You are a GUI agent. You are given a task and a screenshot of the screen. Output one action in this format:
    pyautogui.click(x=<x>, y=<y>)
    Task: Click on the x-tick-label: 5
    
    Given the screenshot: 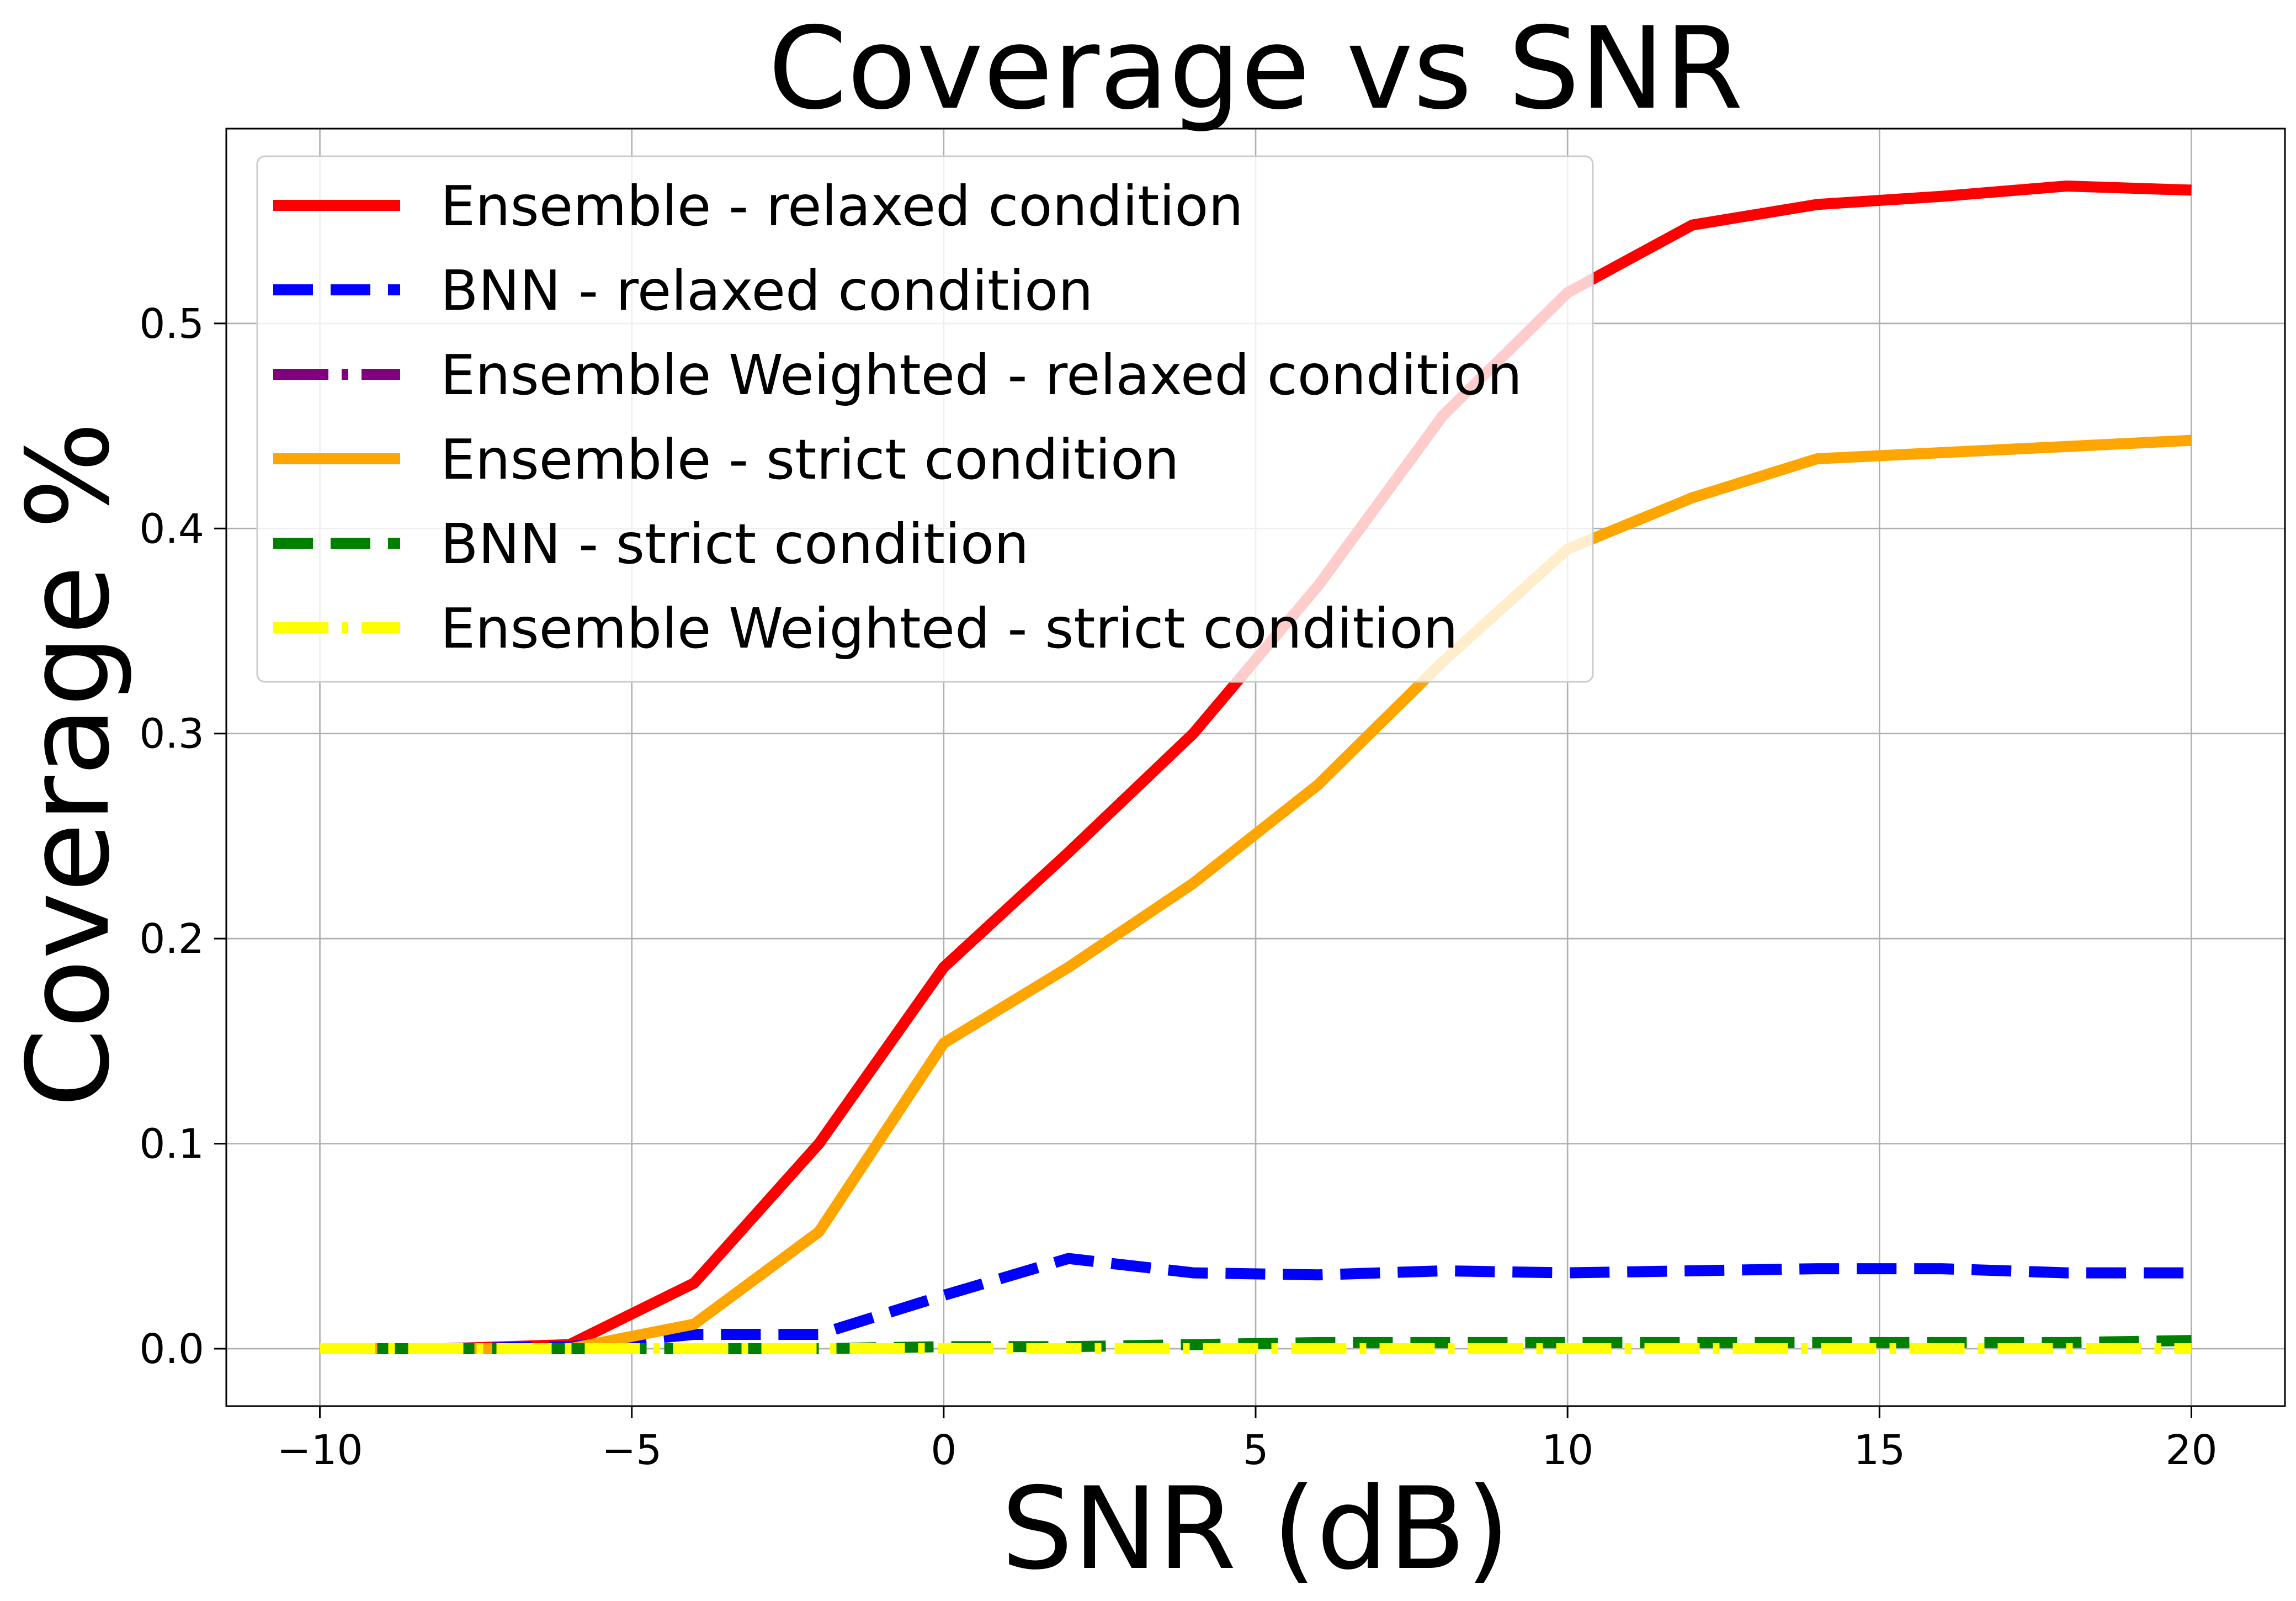 What is the action you would take?
    pyautogui.click(x=1255, y=1450)
    